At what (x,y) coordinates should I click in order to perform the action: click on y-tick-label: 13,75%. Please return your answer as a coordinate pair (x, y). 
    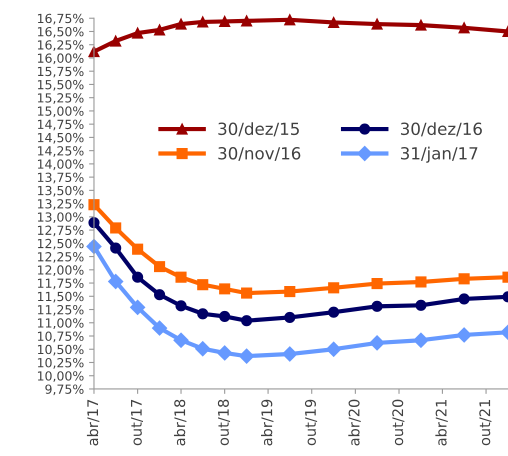
    Looking at the image, I should click on (61, 178).